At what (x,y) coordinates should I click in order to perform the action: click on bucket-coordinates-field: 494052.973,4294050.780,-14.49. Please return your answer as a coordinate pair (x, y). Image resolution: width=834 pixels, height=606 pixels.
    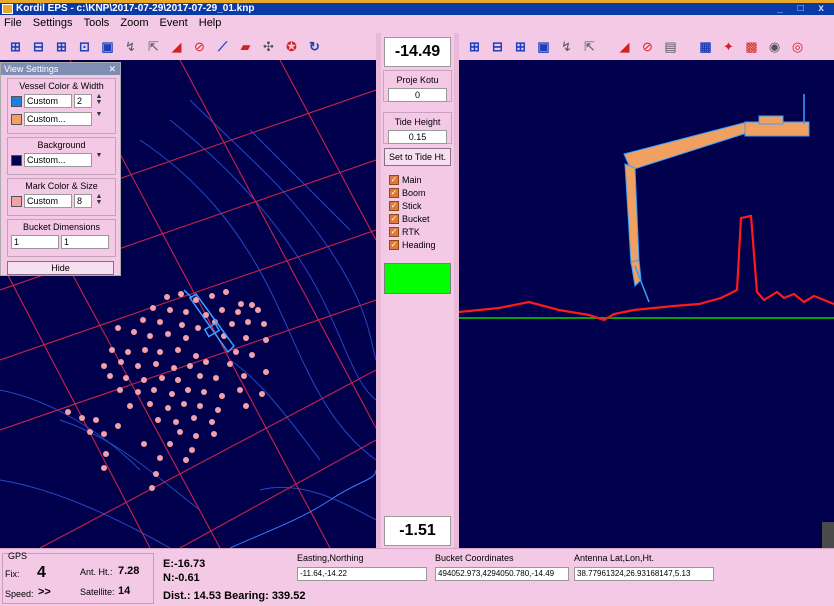
    Looking at the image, I should click on (502, 574).